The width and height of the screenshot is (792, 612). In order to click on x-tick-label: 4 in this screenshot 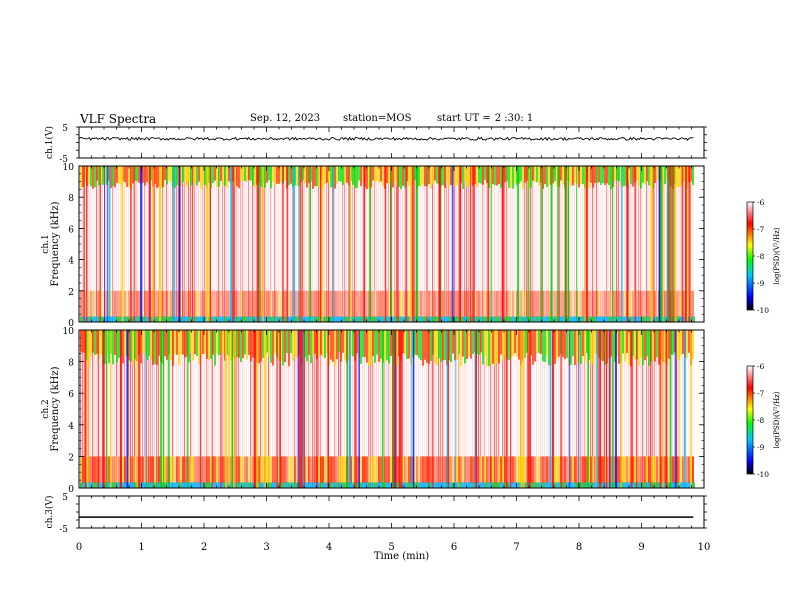, I will do `click(329, 547)`.